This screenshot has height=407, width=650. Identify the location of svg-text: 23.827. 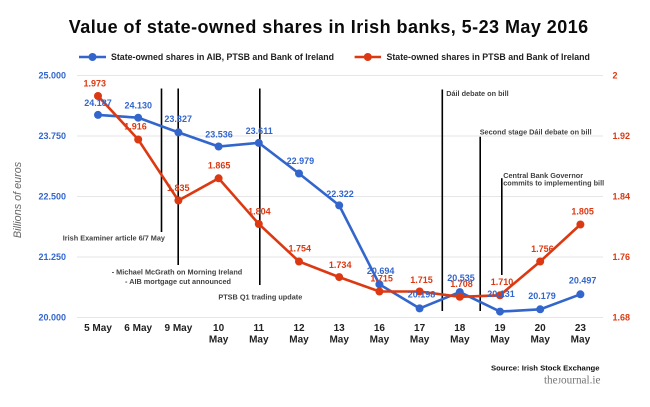
(178, 119).